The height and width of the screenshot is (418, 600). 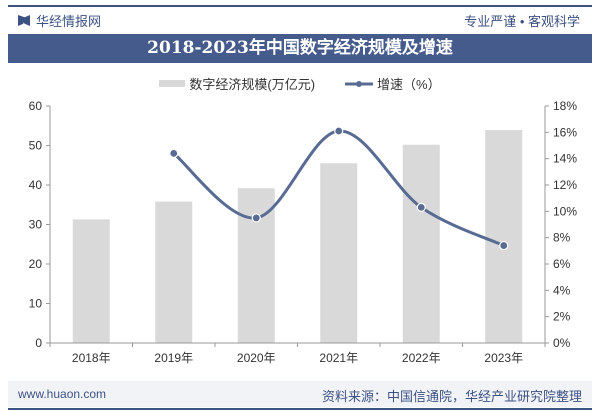 What do you see at coordinates (174, 272) in the screenshot?
I see `bar-2019年` at bounding box center [174, 272].